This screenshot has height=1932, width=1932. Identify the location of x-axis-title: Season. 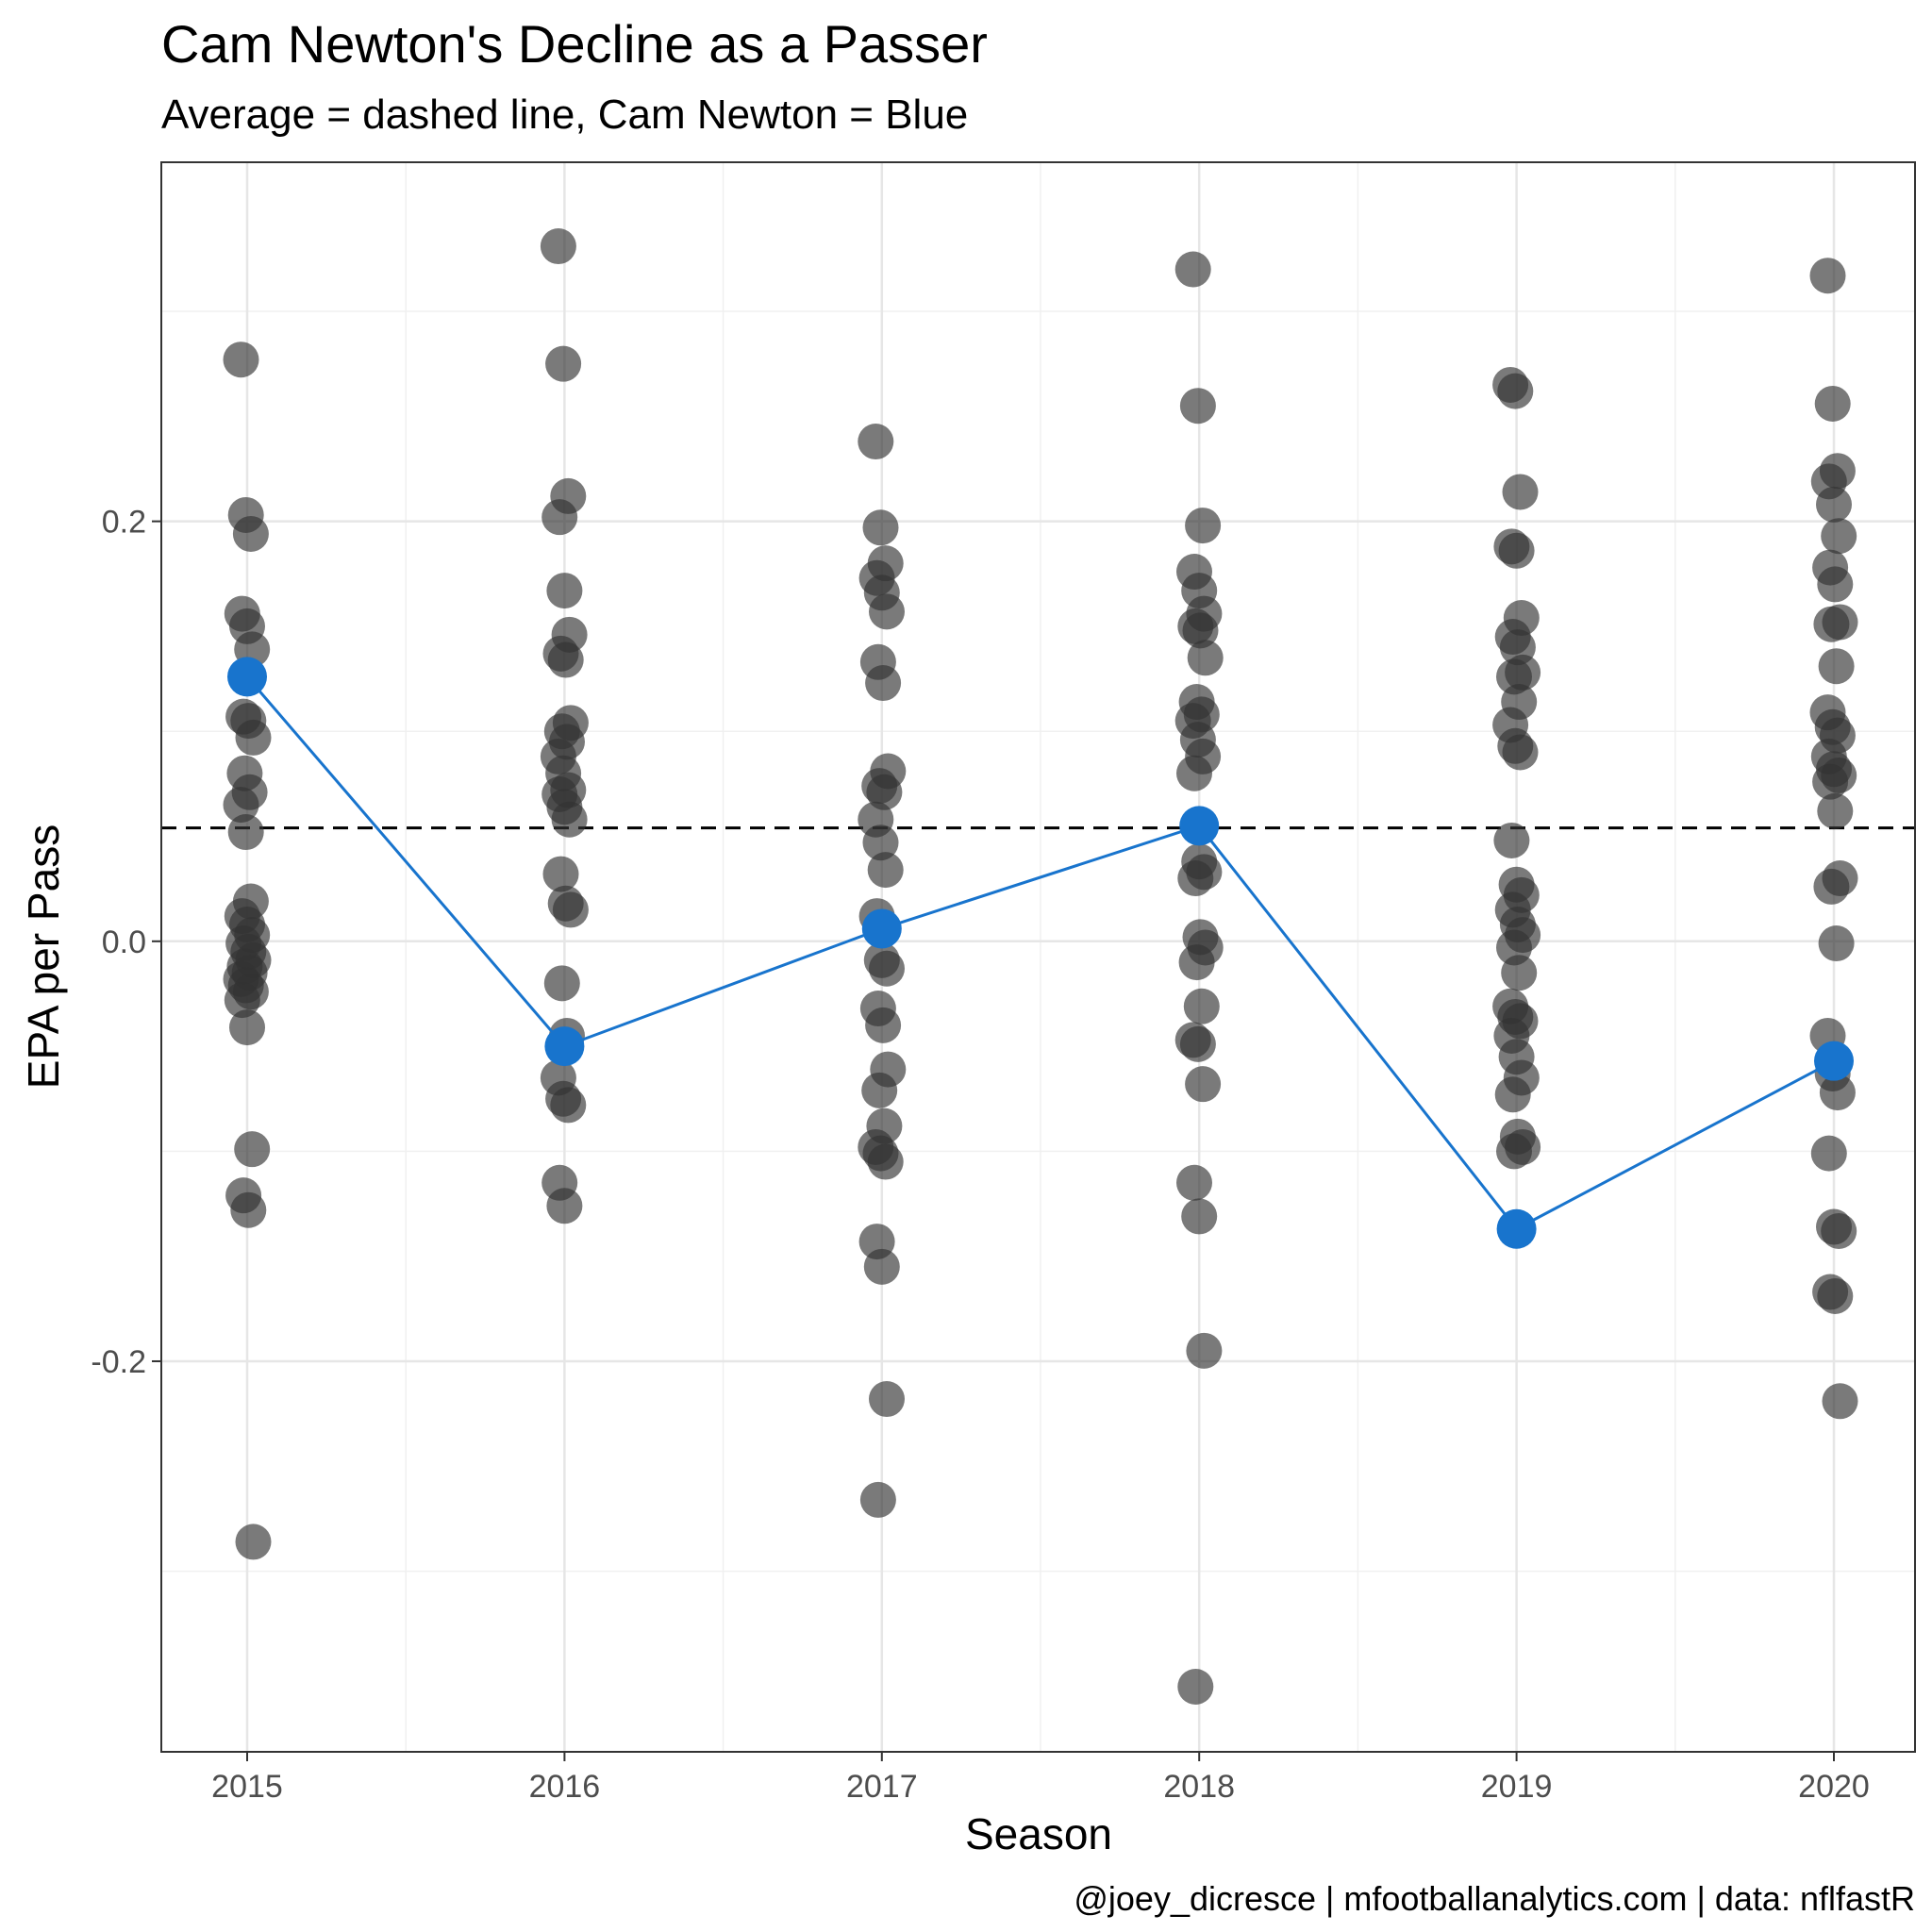
(1038, 1834).